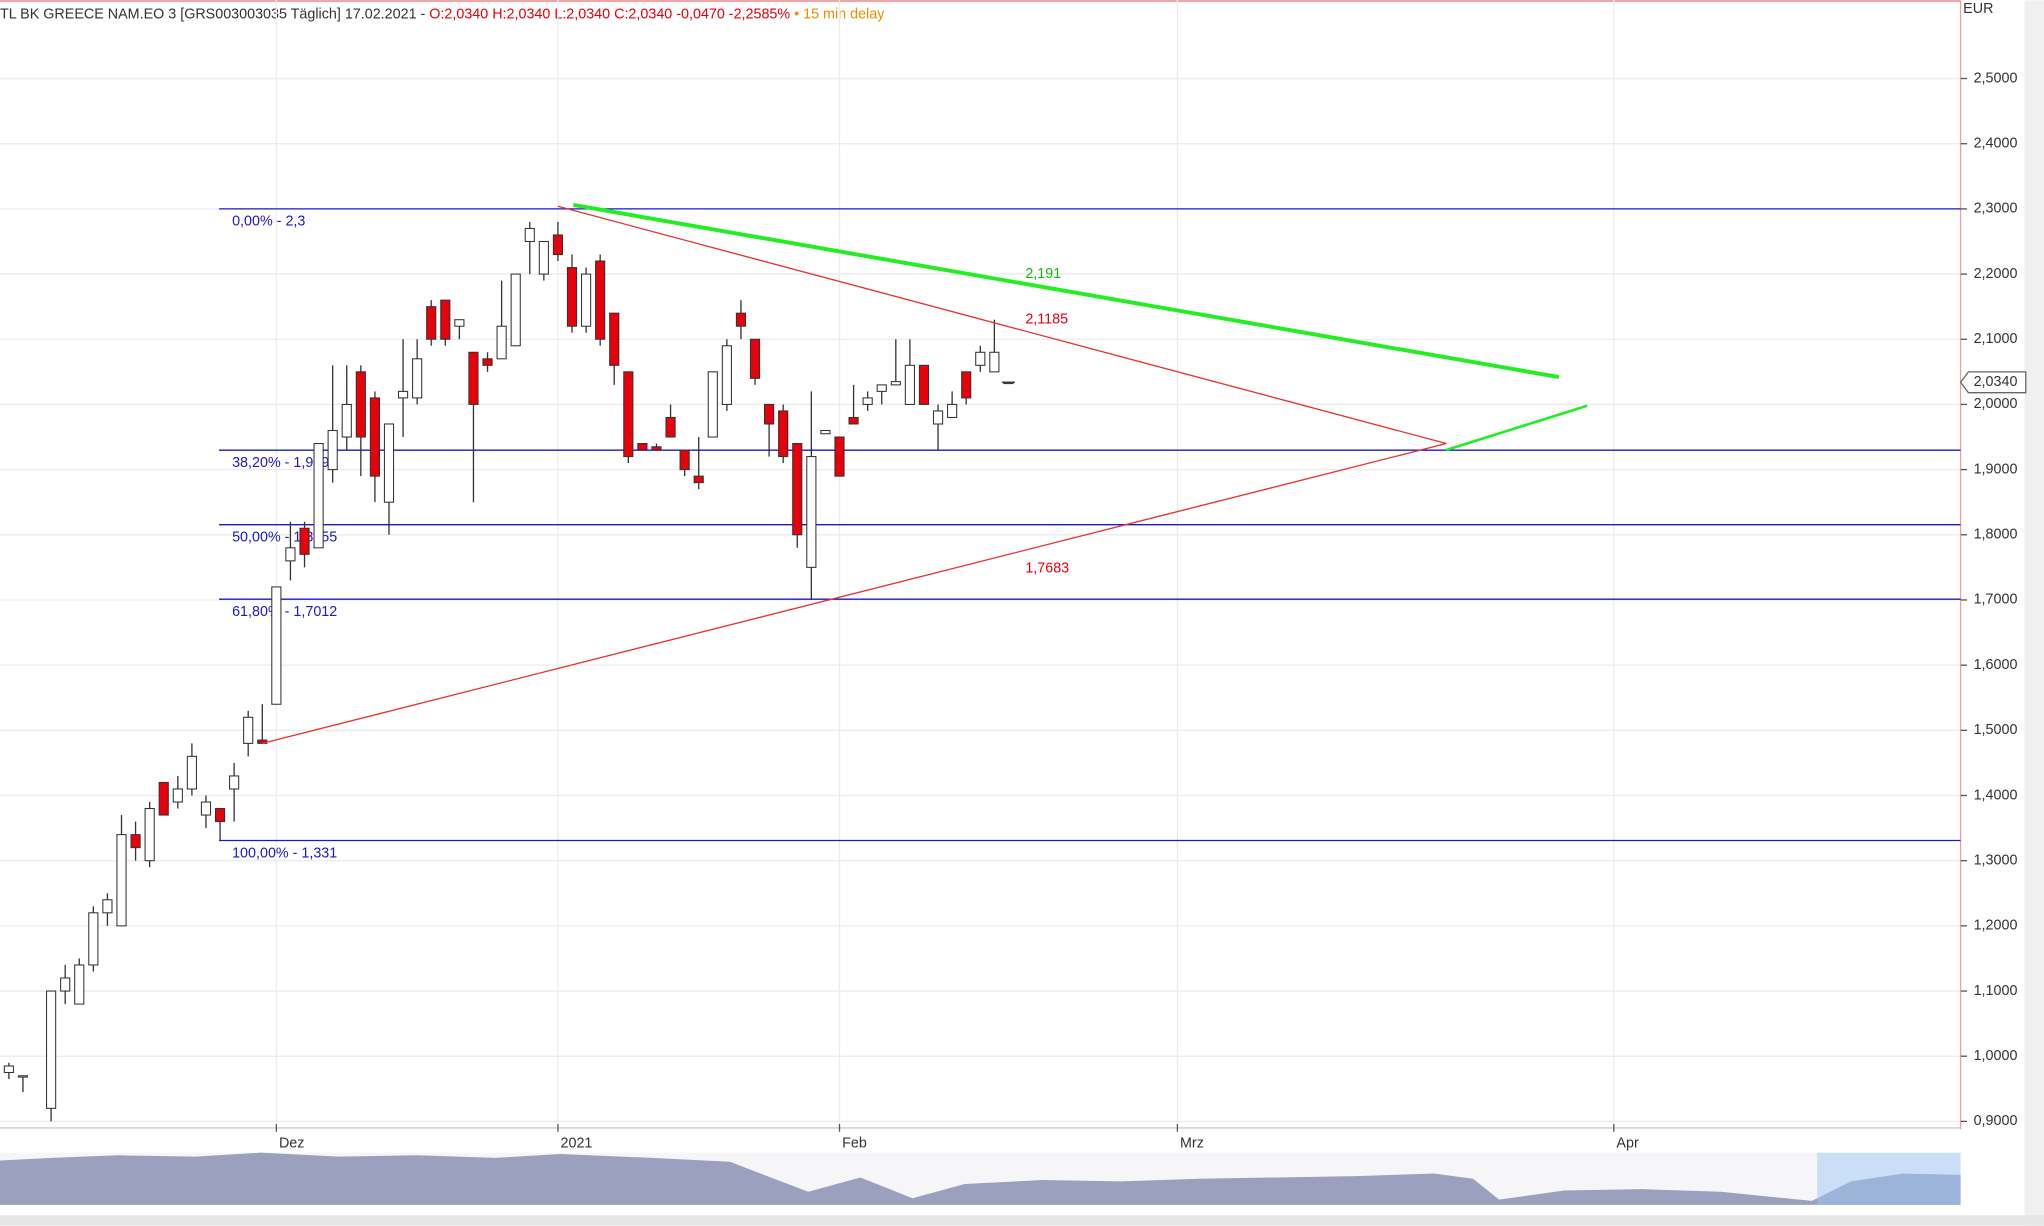 This screenshot has height=1226, width=2044. What do you see at coordinates (1996, 78) in the screenshot?
I see `y-tick-label: 2,5000` at bounding box center [1996, 78].